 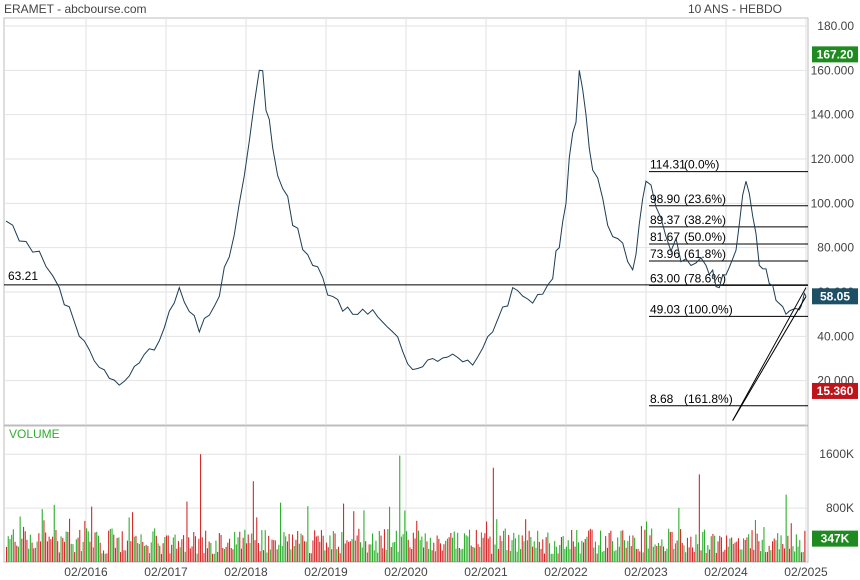 What do you see at coordinates (701, 165) in the screenshot?
I see `fibonacci-level-percent: (0.0%)` at bounding box center [701, 165].